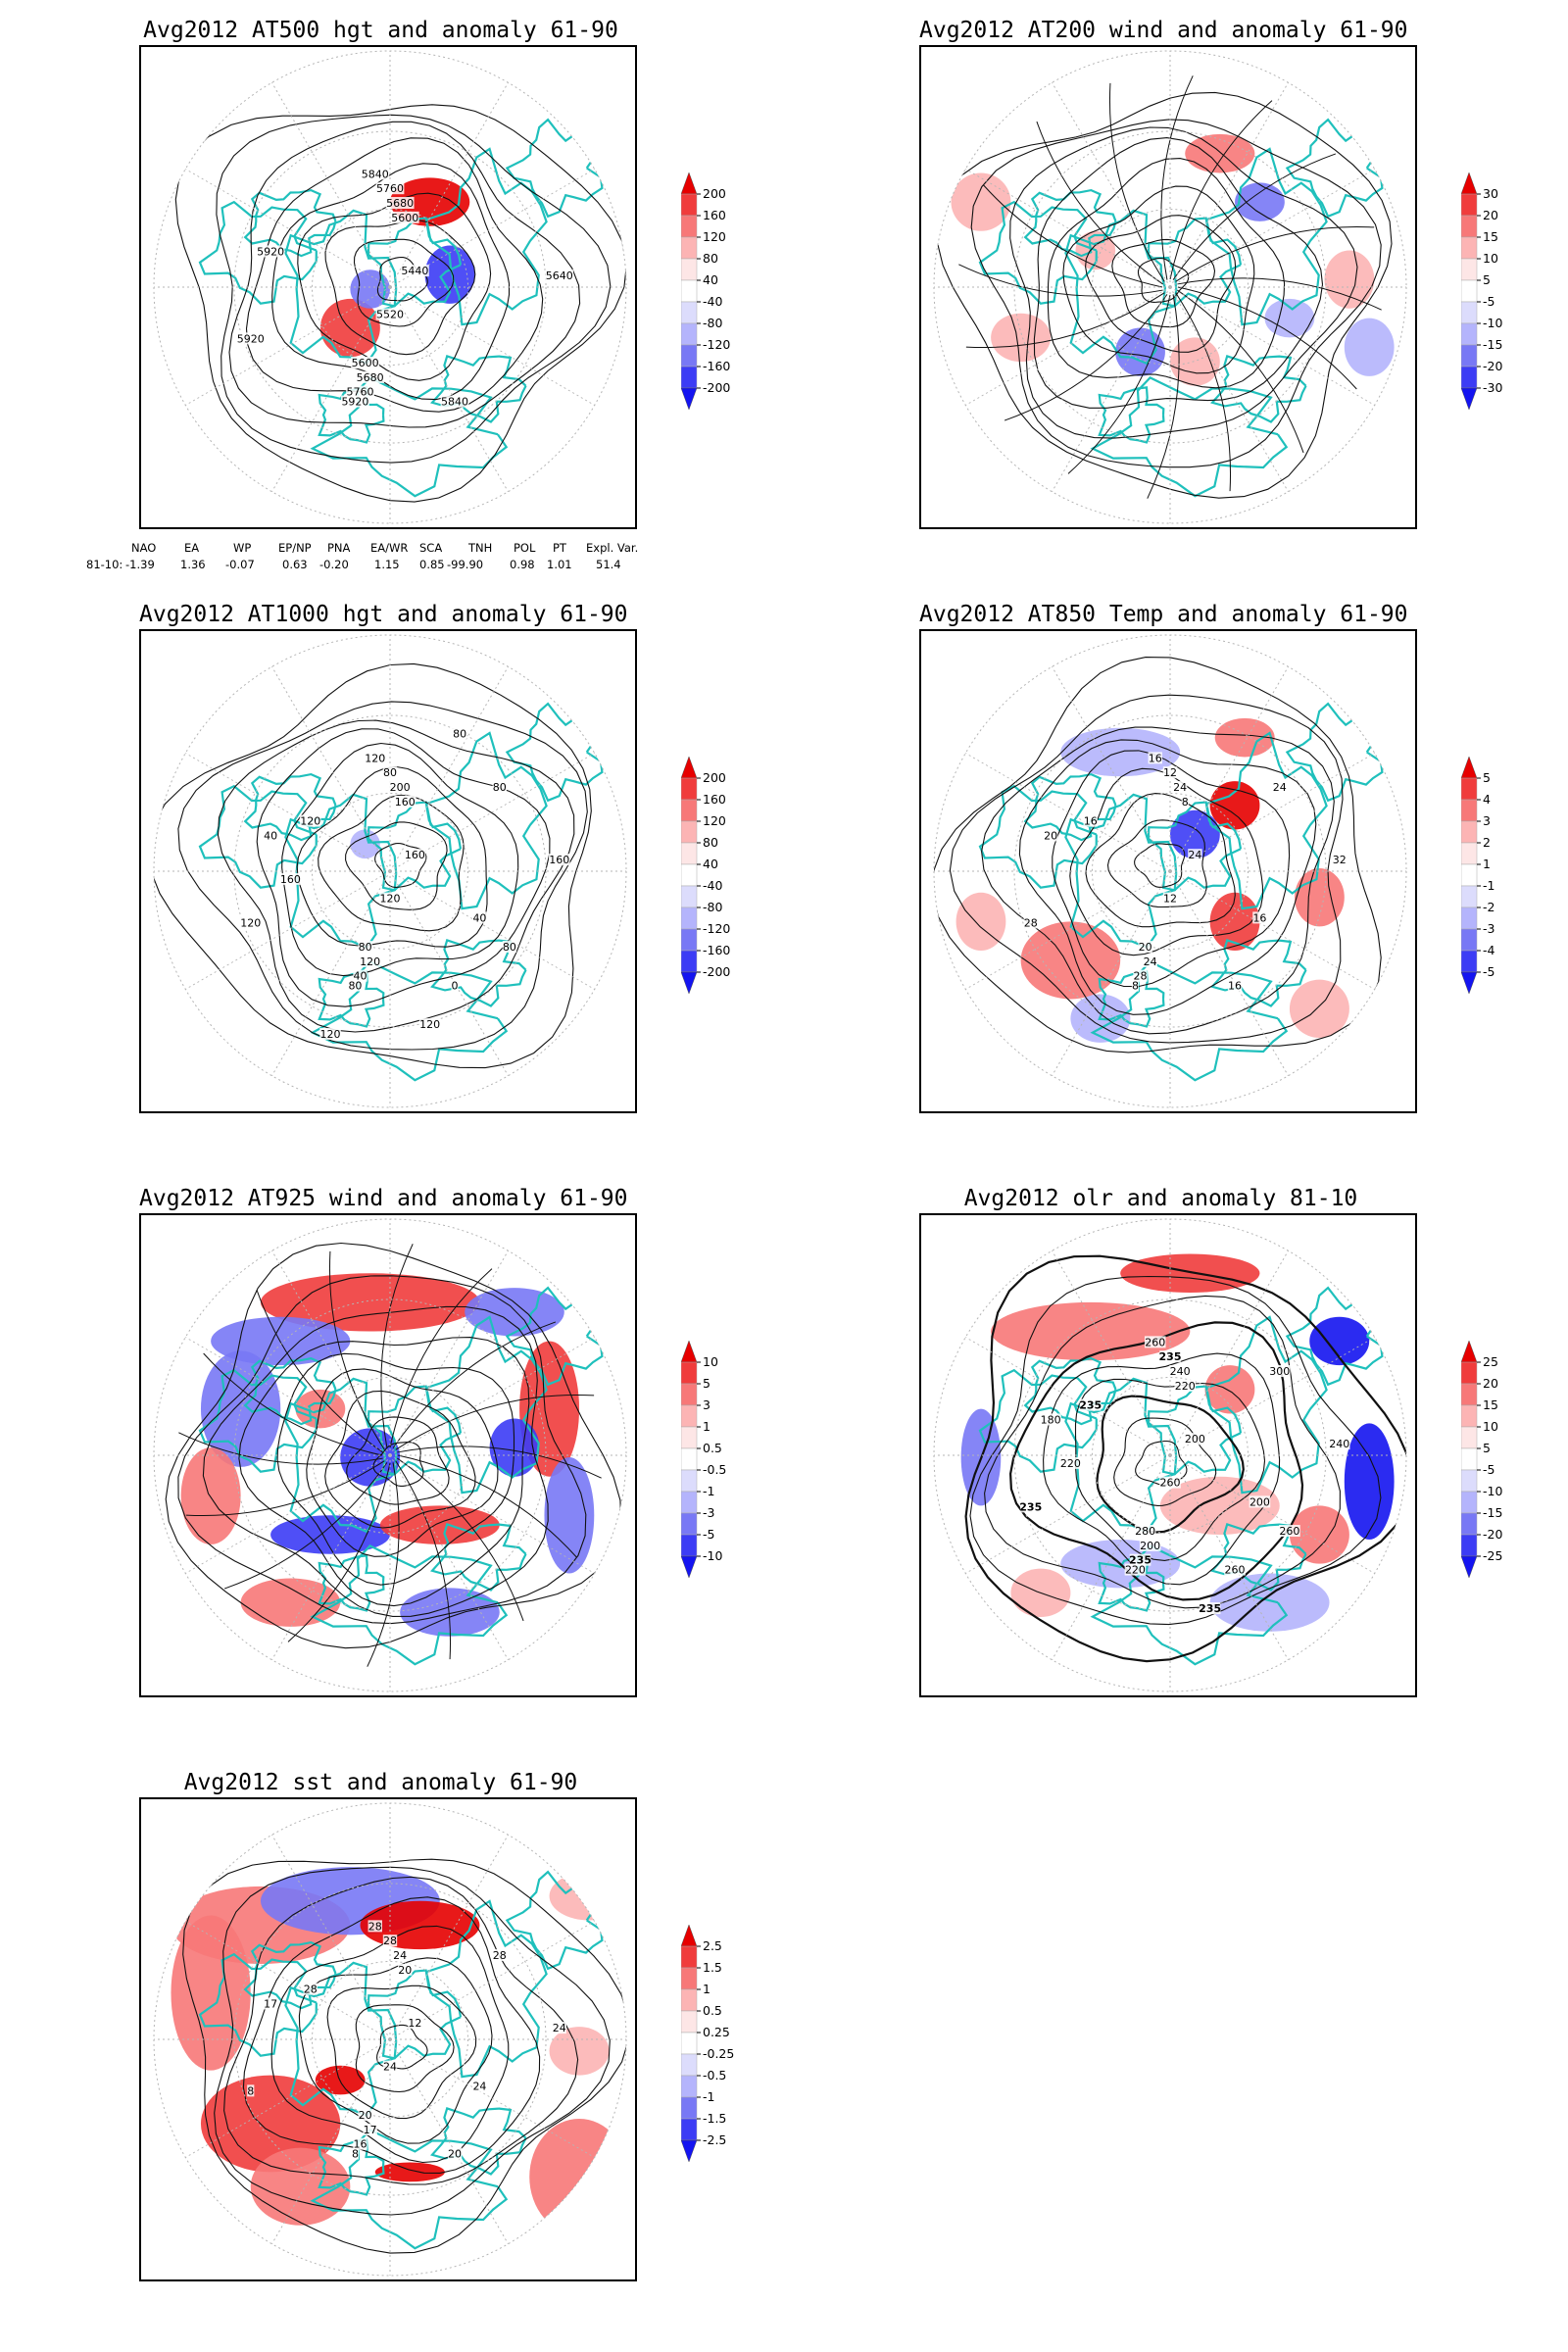 This screenshot has height=2352, width=1568. I want to click on contour-label: 160, so click(415, 855).